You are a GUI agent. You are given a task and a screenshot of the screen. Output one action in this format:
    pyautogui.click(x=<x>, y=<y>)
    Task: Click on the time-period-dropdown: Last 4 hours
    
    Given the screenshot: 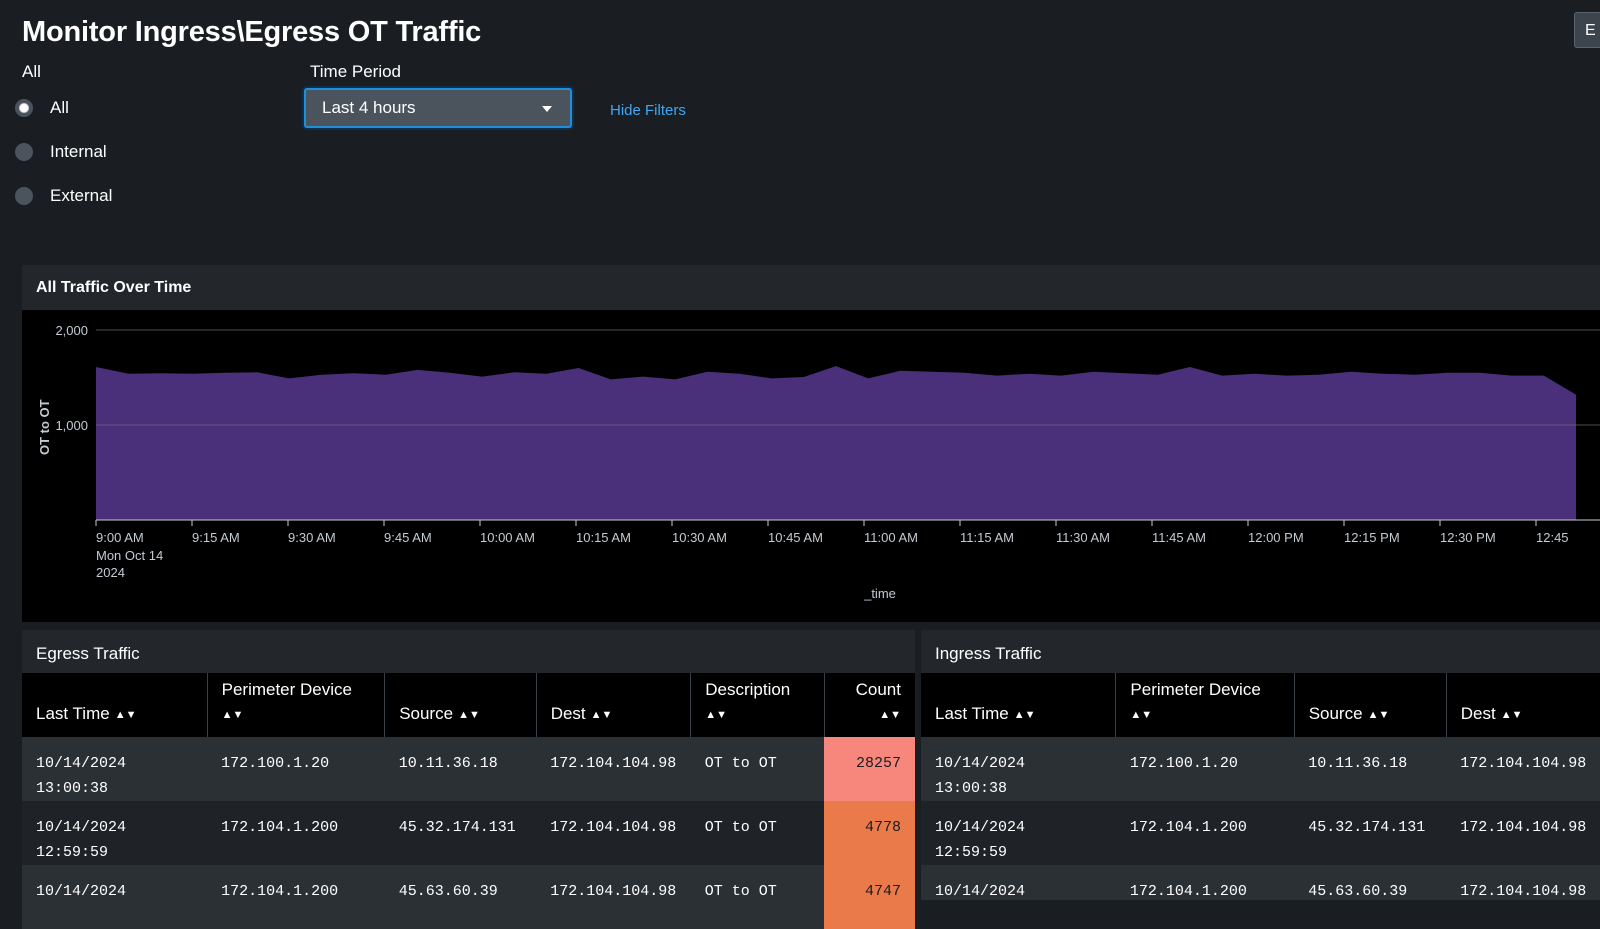 What is the action you would take?
    pyautogui.click(x=438, y=108)
    